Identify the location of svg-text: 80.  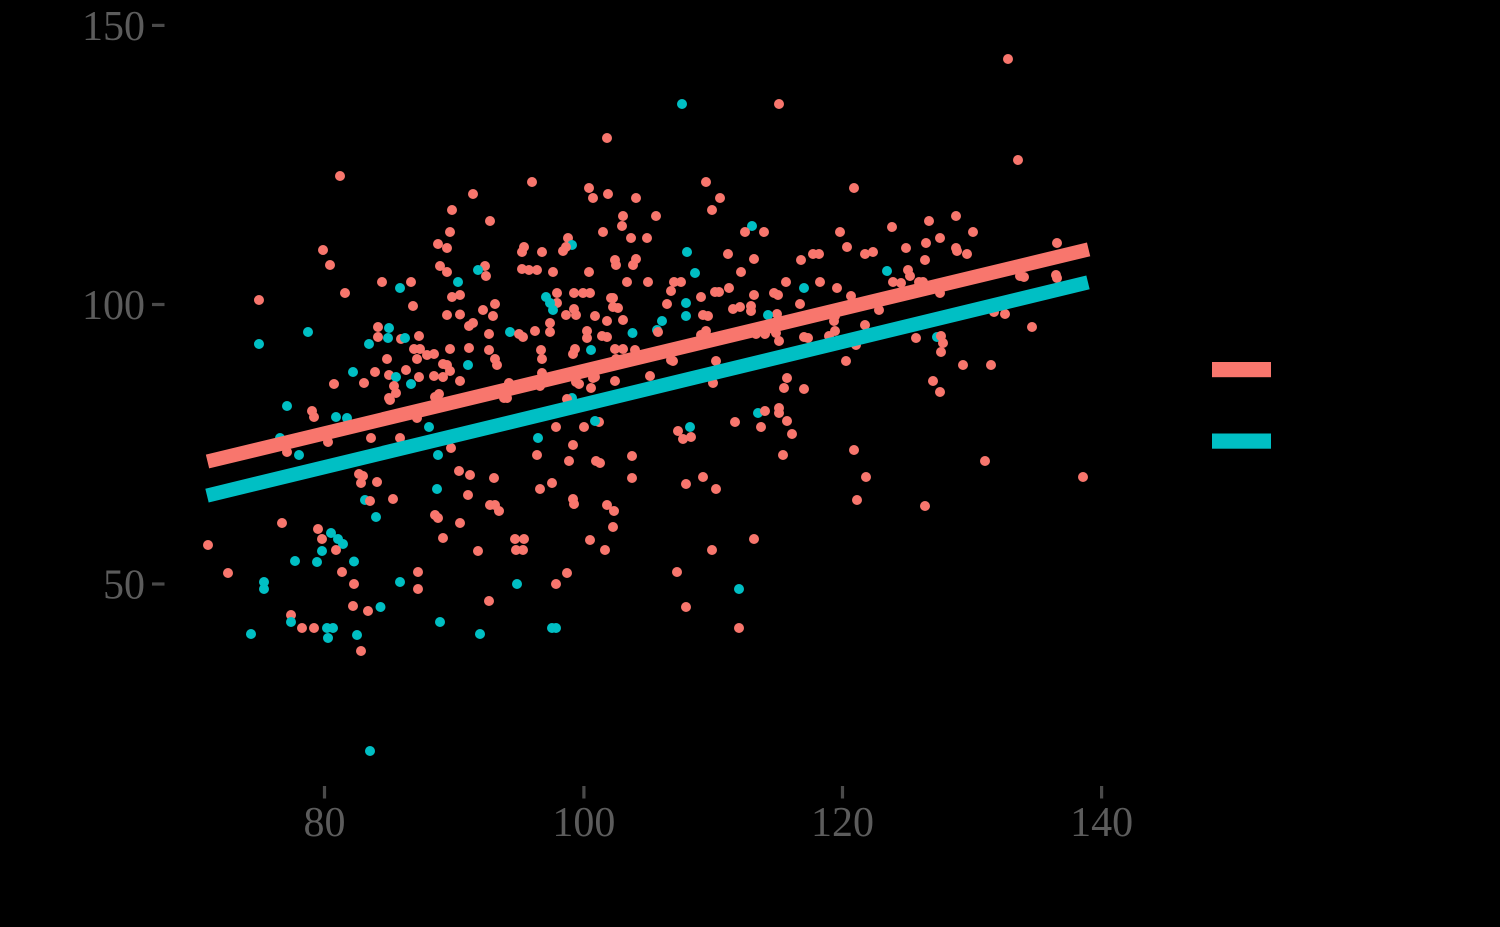
(325, 823).